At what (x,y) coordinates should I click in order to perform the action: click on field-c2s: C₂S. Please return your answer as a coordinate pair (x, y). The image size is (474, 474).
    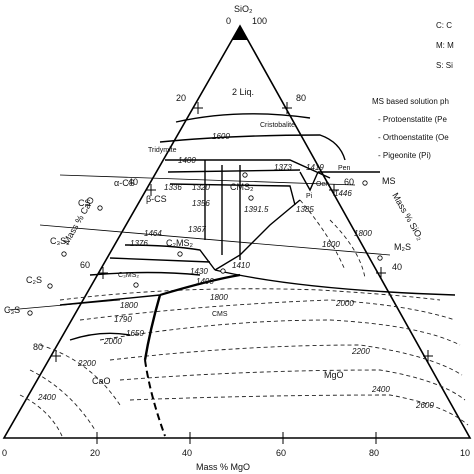
    Looking at the image, I should click on (34, 280).